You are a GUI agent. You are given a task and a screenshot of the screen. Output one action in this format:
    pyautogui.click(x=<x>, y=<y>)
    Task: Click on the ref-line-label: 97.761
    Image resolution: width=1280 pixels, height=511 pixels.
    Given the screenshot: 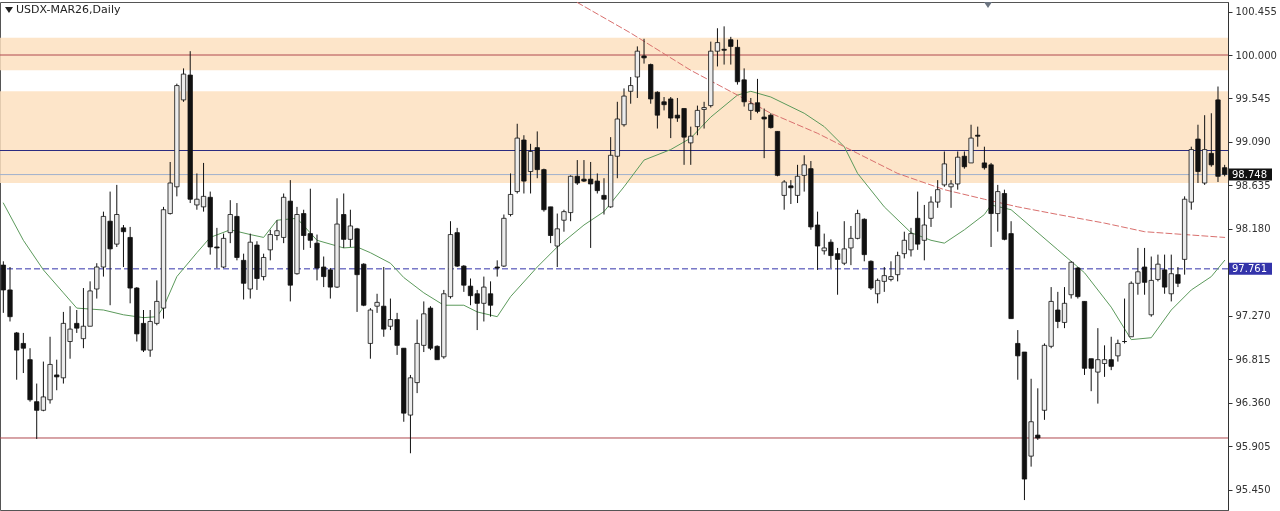 What is the action you would take?
    pyautogui.click(x=1249, y=268)
    